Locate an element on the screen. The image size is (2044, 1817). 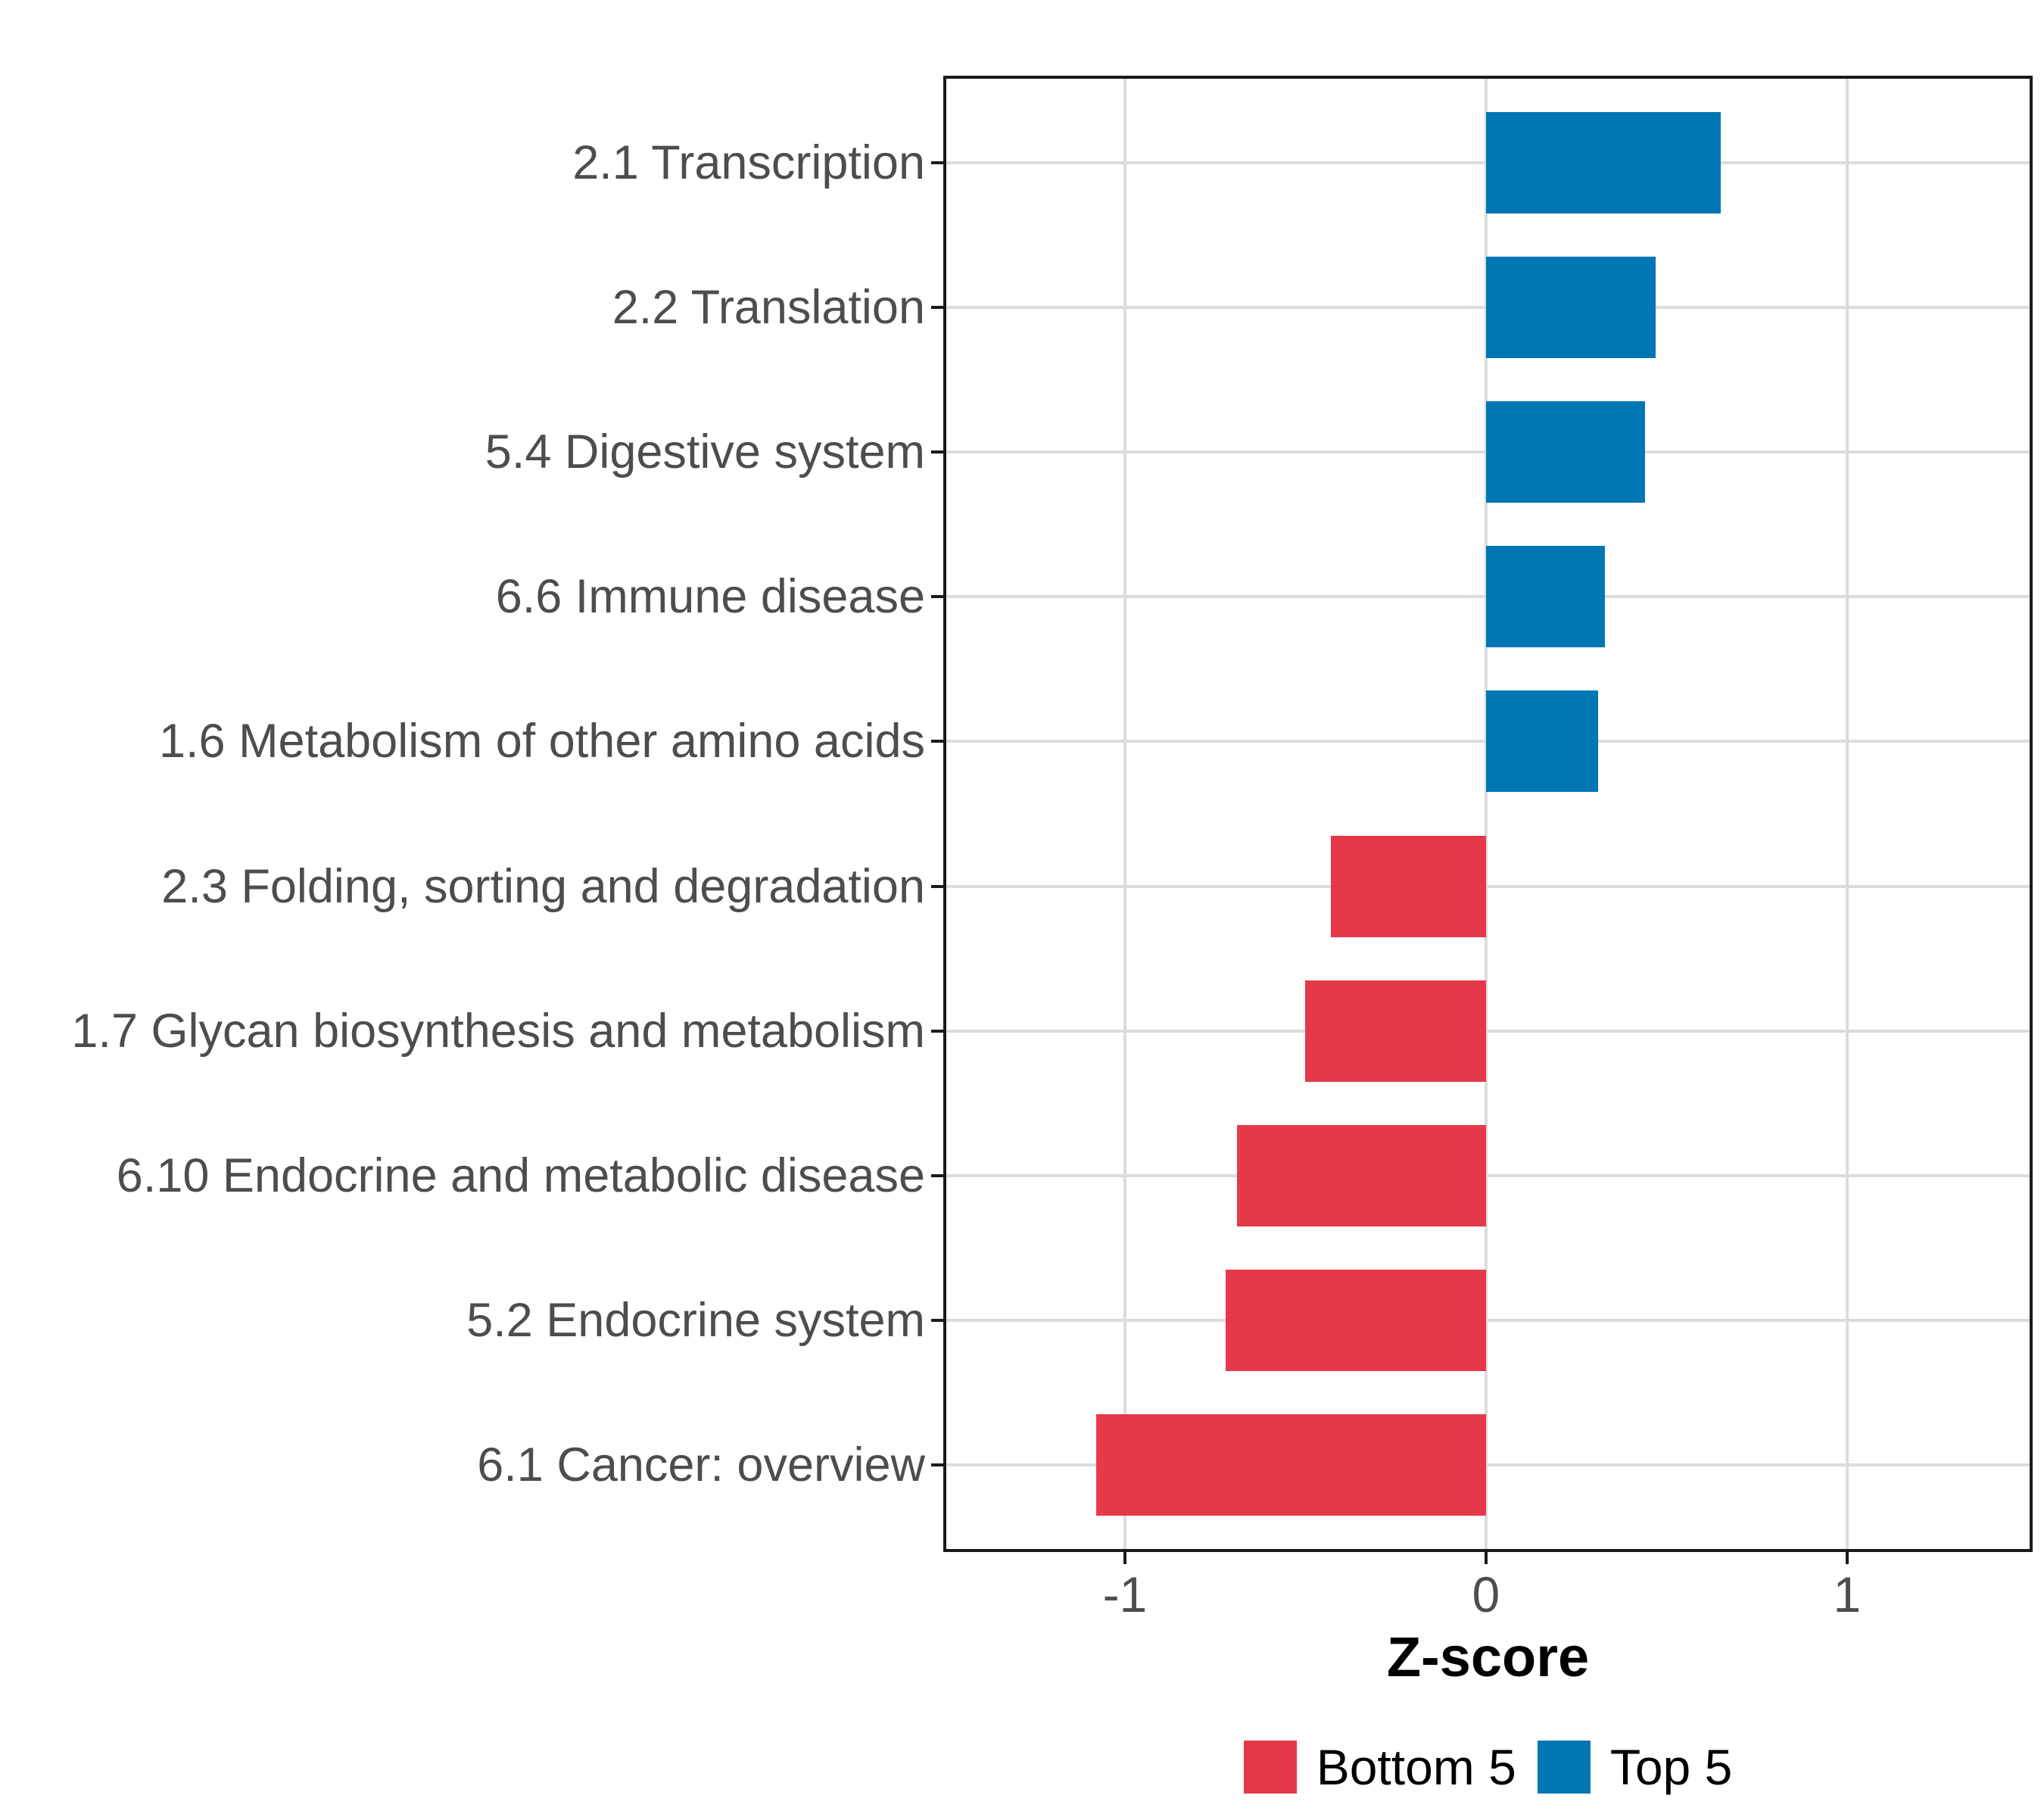
y-axis-label: 6.6 Immune disease is located at coordinates (710, 597).